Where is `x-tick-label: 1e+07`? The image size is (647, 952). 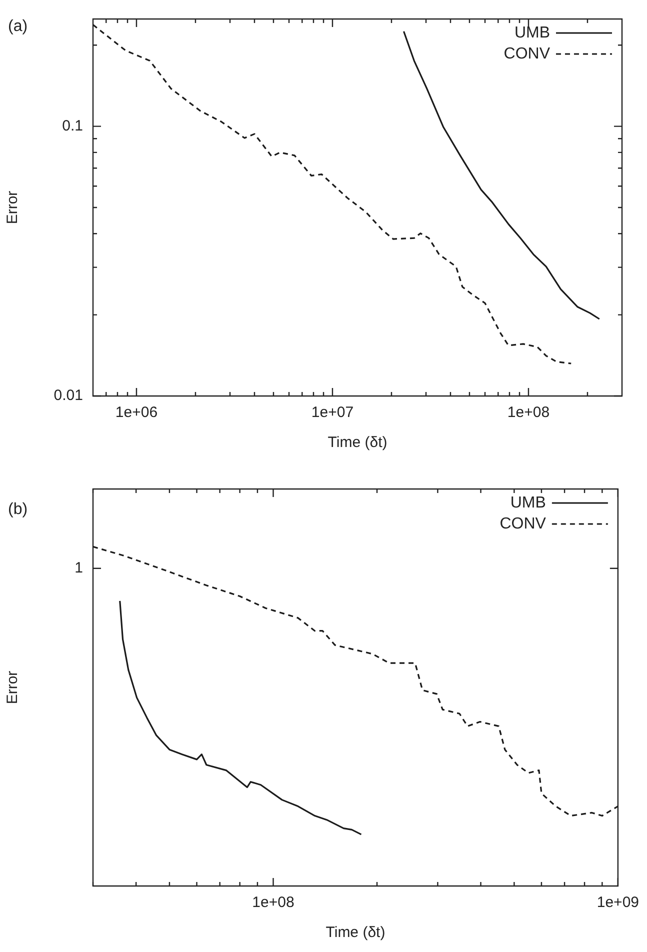 x-tick-label: 1e+07 is located at coordinates (332, 413).